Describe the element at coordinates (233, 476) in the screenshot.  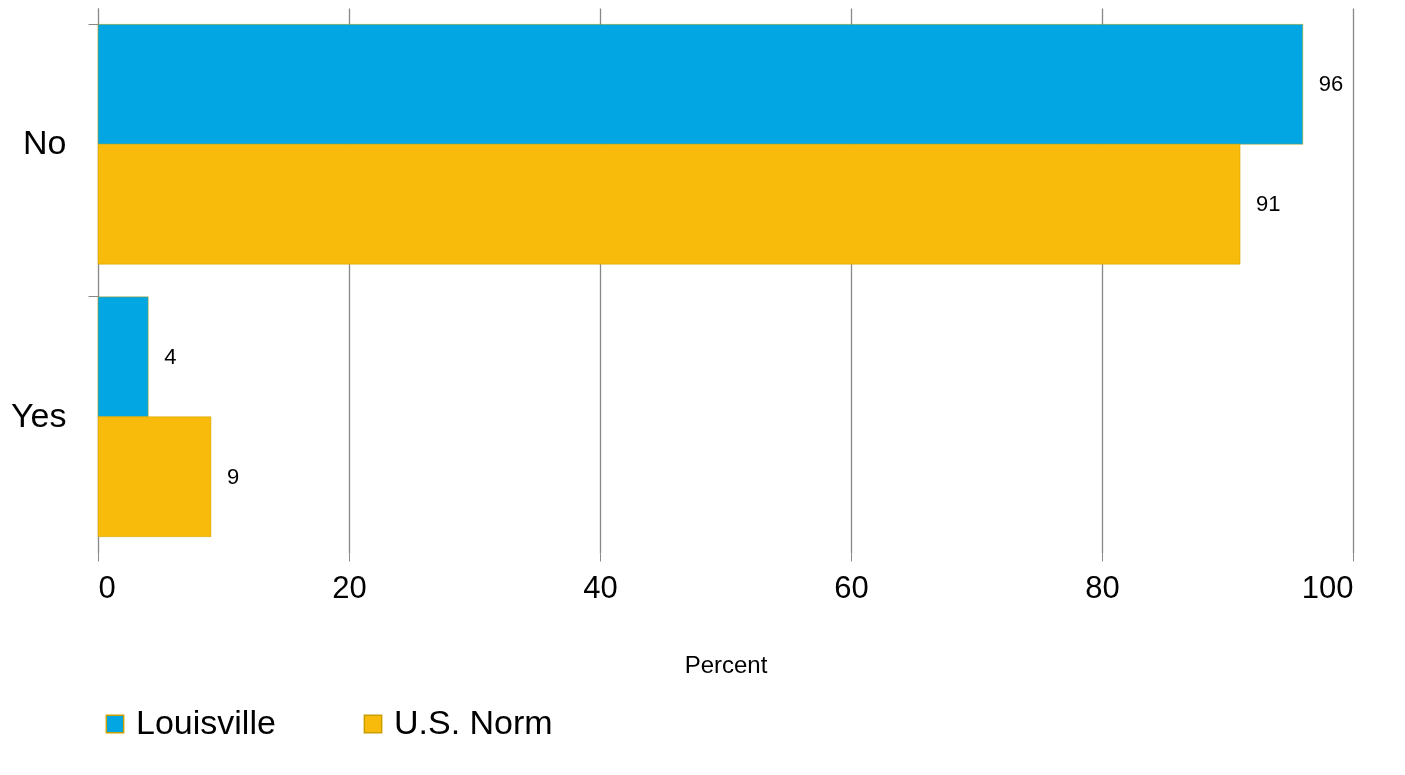
I see `data-label: 9` at that location.